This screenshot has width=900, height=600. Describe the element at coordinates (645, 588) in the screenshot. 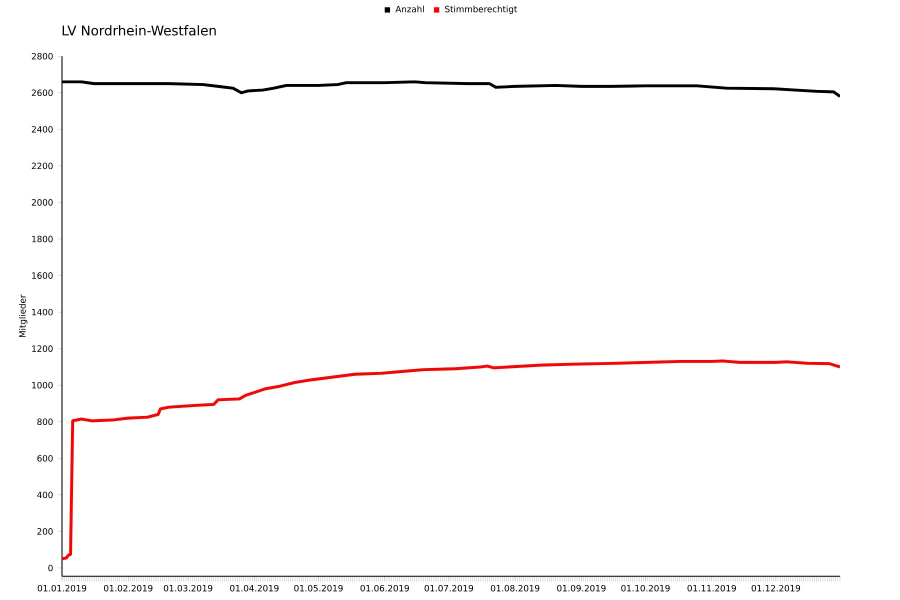

I see `x-tick-label: 01.10.2019` at that location.